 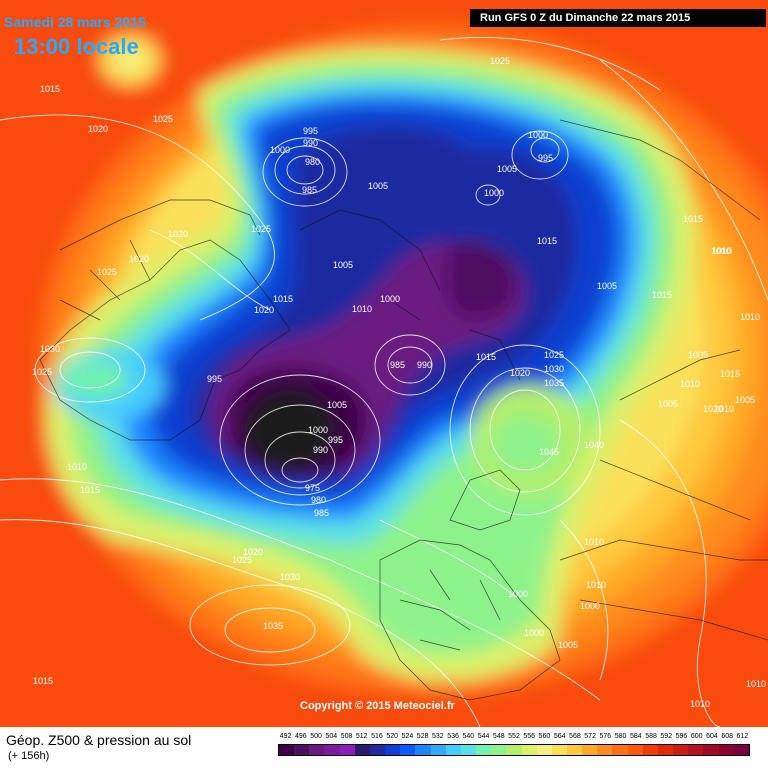 I want to click on scale-tick-label: 560, so click(x=544, y=736).